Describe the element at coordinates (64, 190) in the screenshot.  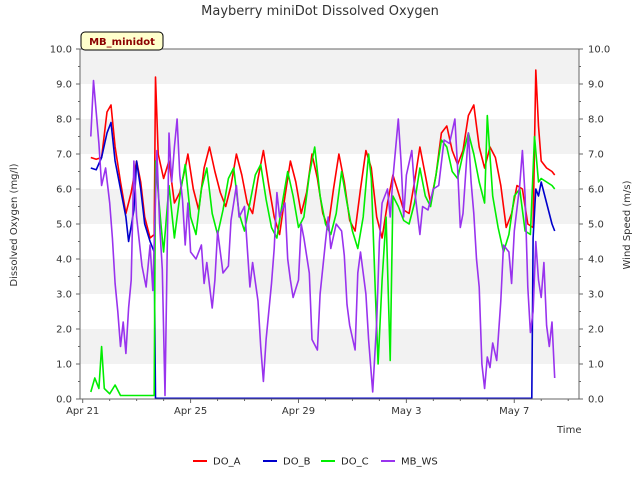
I see `left-y-tick-label: 6.0` at that location.